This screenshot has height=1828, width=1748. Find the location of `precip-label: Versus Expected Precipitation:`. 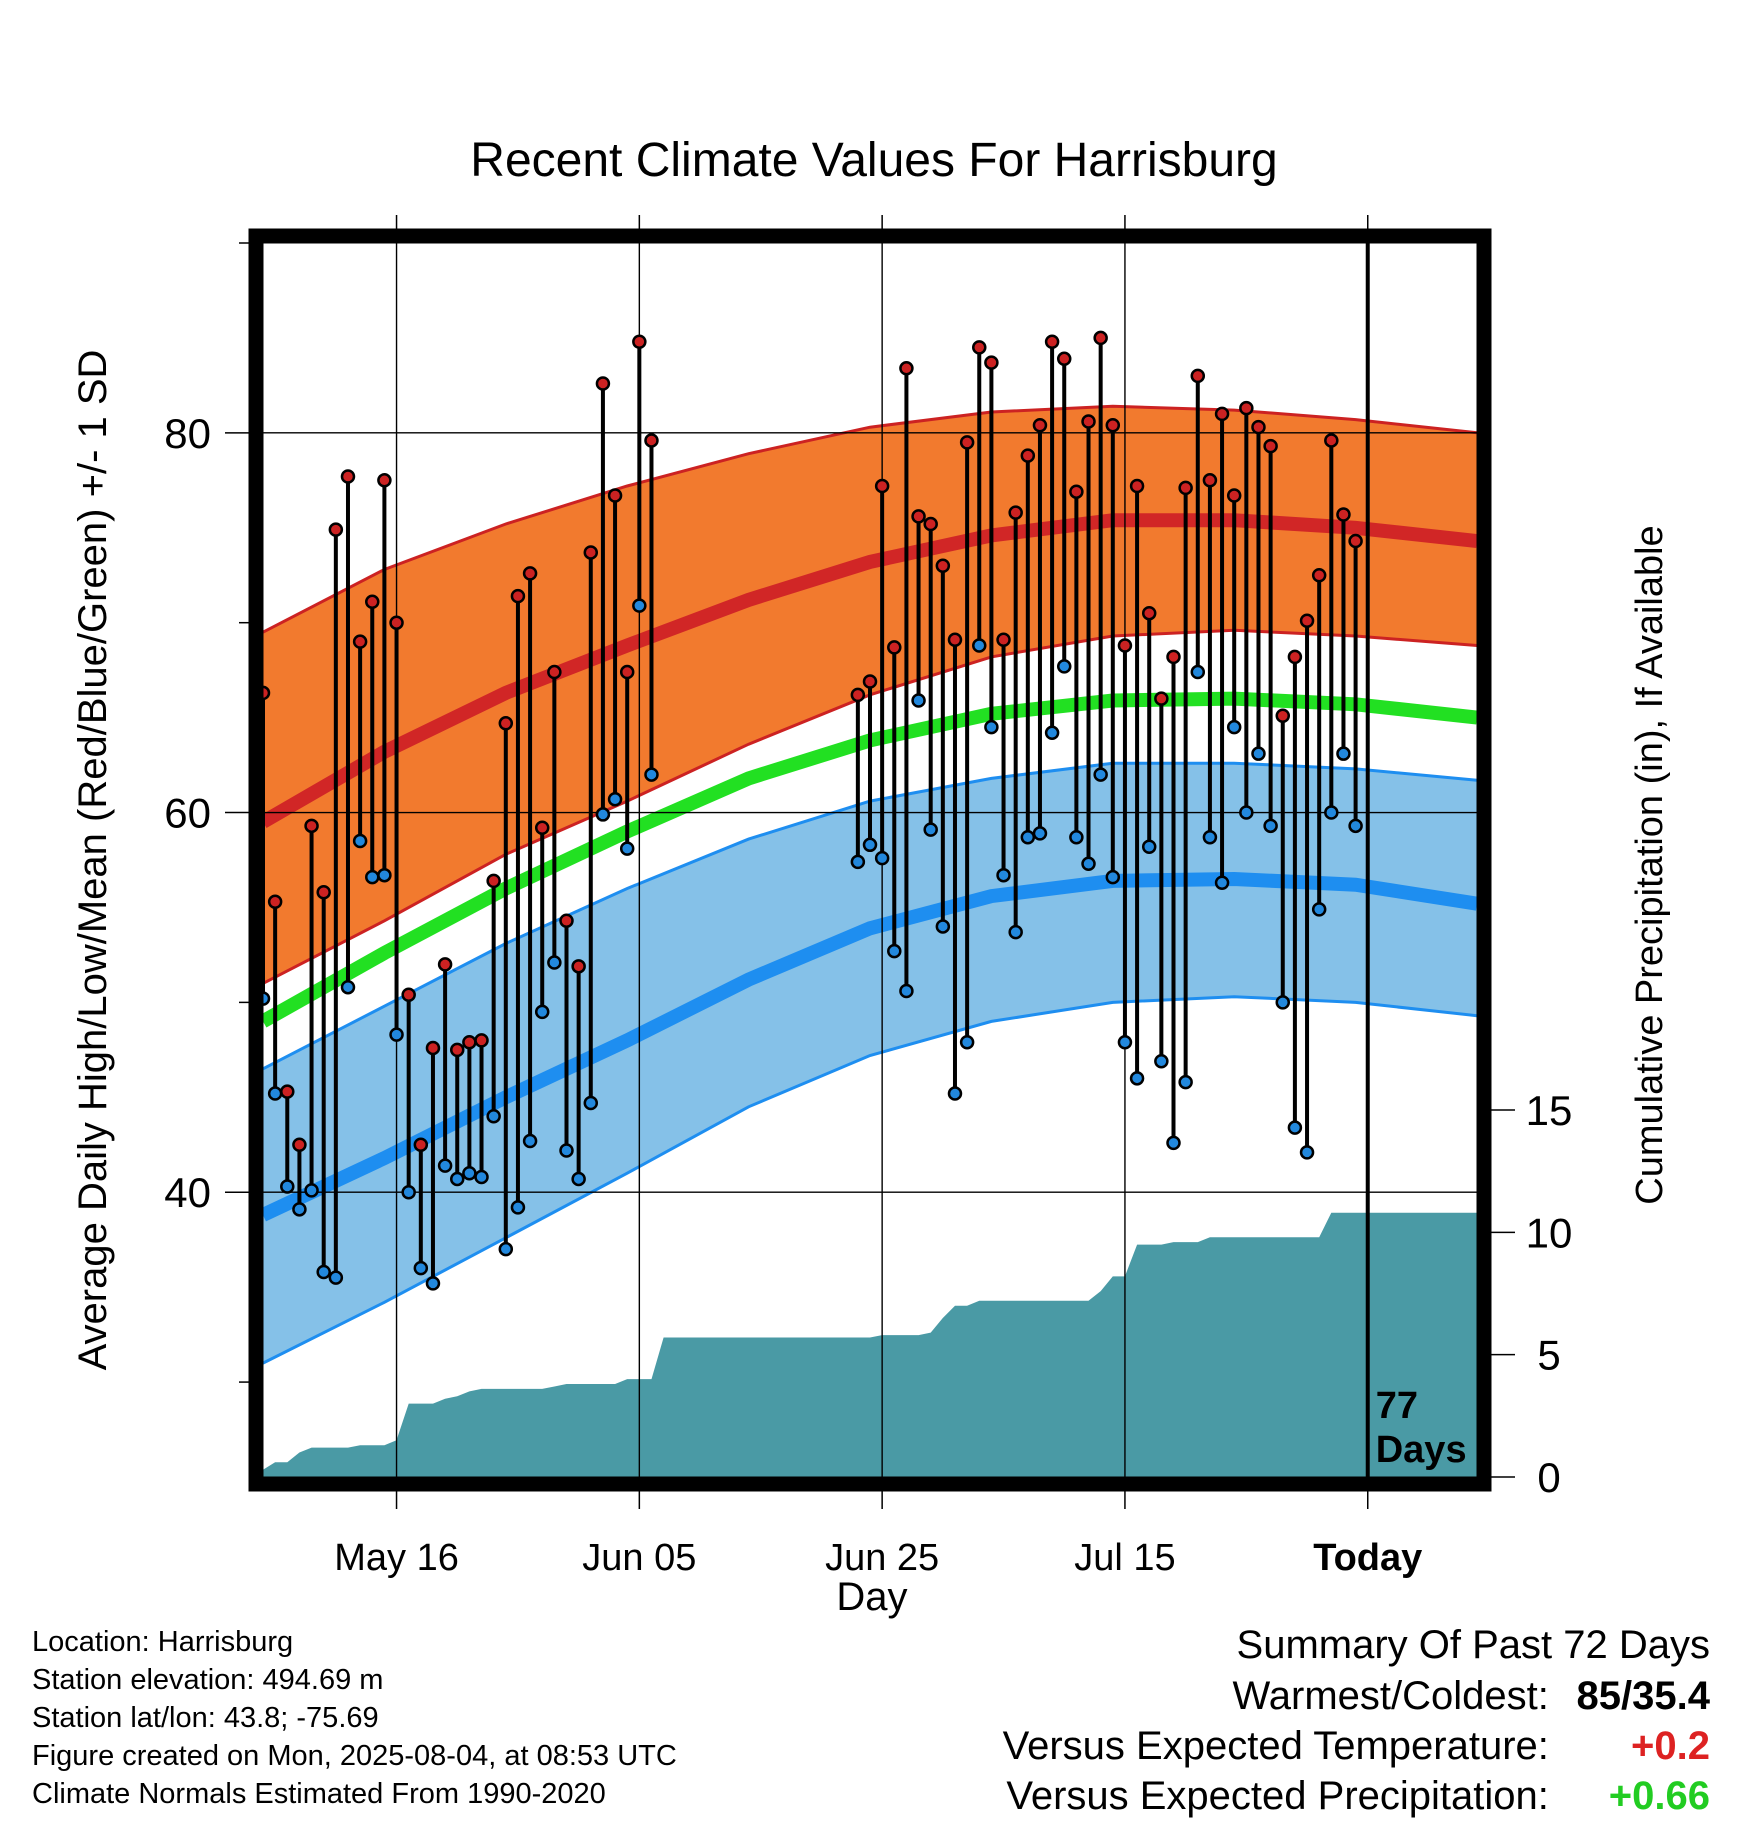

precip-label: Versus Expected Precipitation: is located at coordinates (1277, 1796).